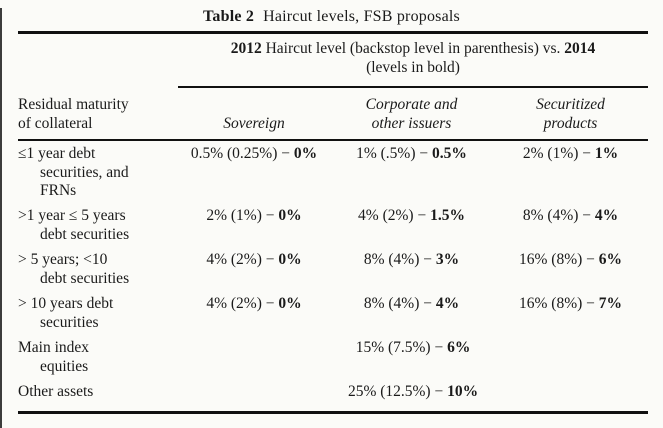 Image resolution: width=663 pixels, height=428 pixels. What do you see at coordinates (98, 60) in the screenshot?
I see `spanning-header-spacer` at bounding box center [98, 60].